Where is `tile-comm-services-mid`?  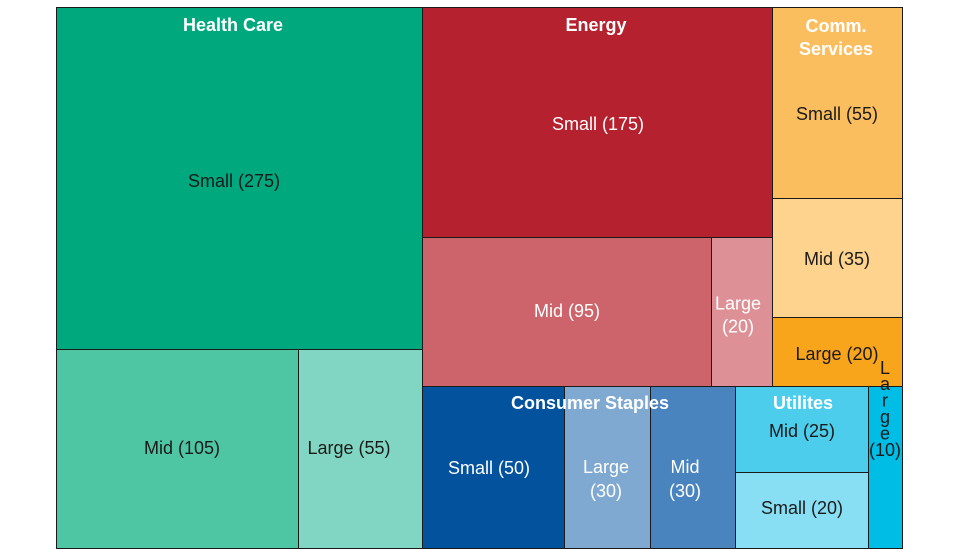 tile-comm-services-mid is located at coordinates (837, 258).